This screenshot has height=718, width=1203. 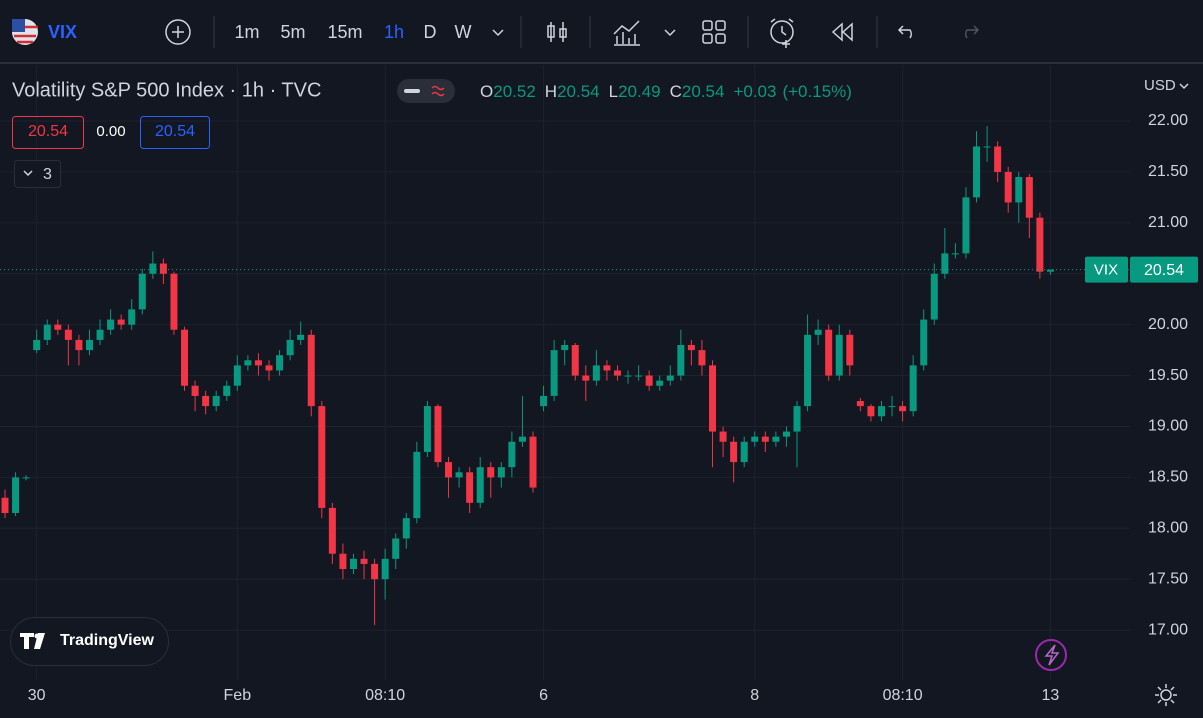 What do you see at coordinates (543, 695) in the screenshot?
I see `x-tick-label: 6` at bounding box center [543, 695].